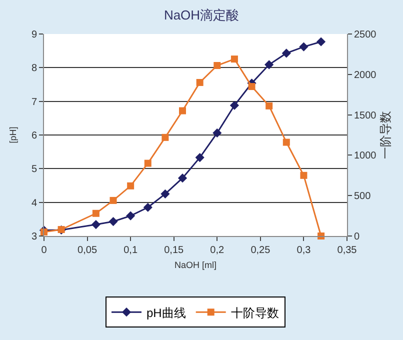 This screenshot has width=403, height=340. Describe the element at coordinates (34, 237) in the screenshot. I see `y-tick-label: 3` at that location.